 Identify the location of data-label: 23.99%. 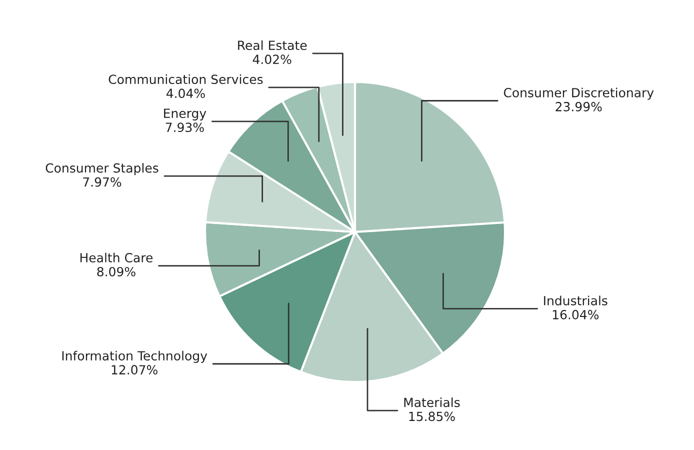
(579, 107).